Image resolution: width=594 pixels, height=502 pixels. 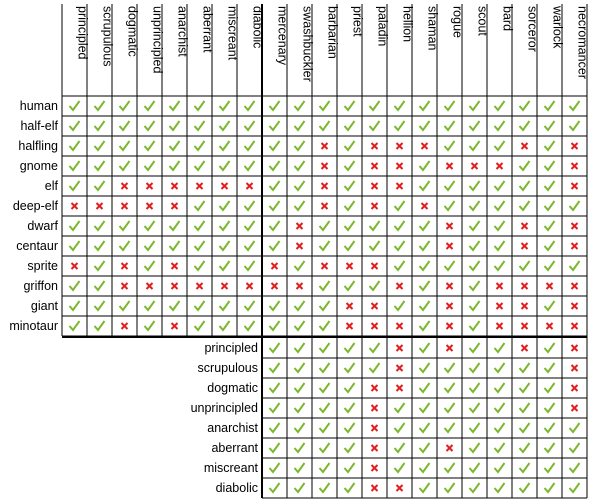 What do you see at coordinates (383, 26) in the screenshot?
I see `column-header: paladin` at bounding box center [383, 26].